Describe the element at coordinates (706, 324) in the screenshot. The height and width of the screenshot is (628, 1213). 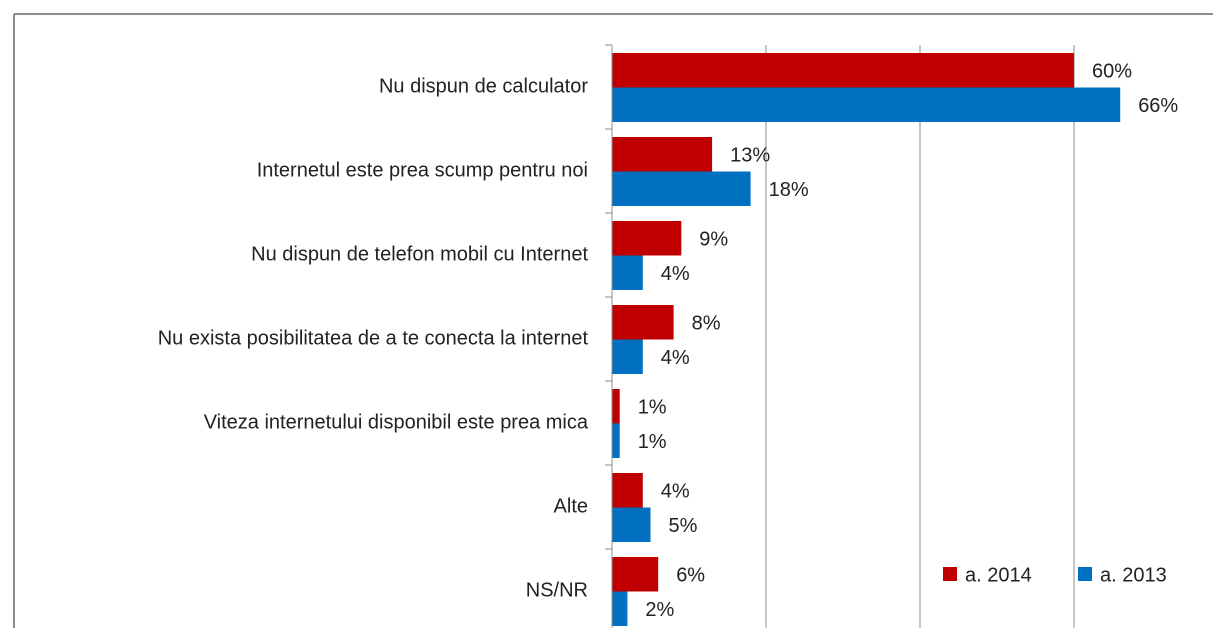
I see `data-label: 8%` at that location.